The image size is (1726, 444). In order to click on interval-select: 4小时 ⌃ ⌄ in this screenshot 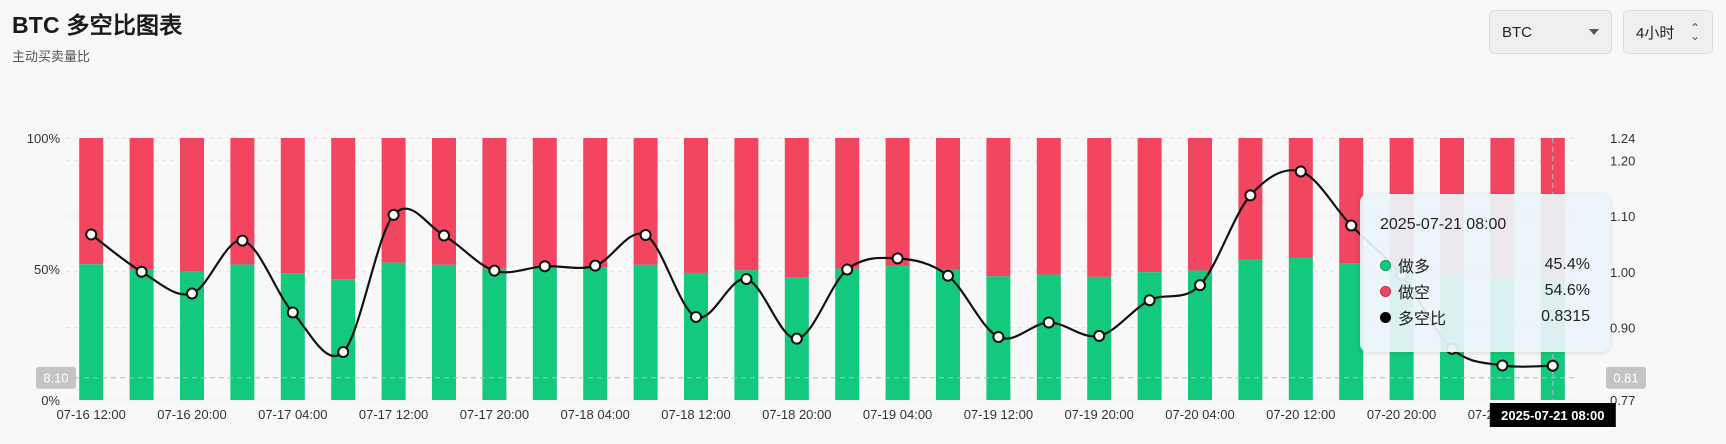, I will do `click(1668, 32)`.